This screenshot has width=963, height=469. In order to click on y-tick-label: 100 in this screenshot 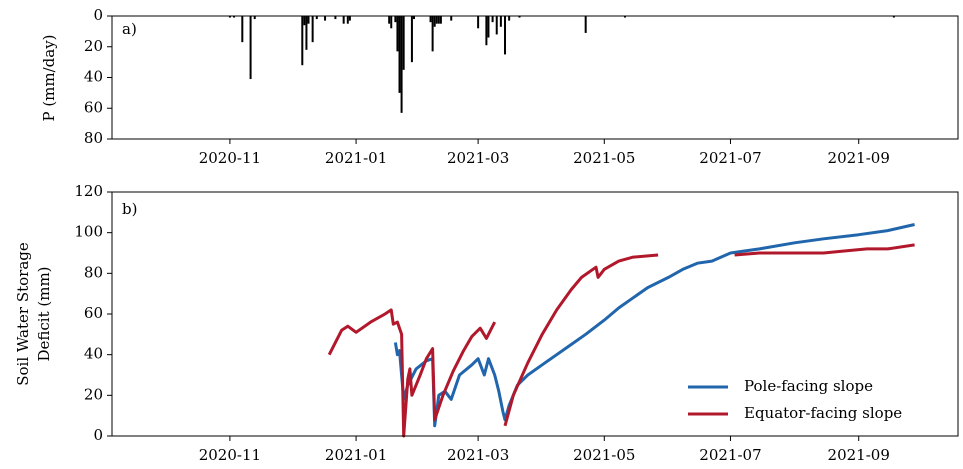, I will do `click(88, 232)`.